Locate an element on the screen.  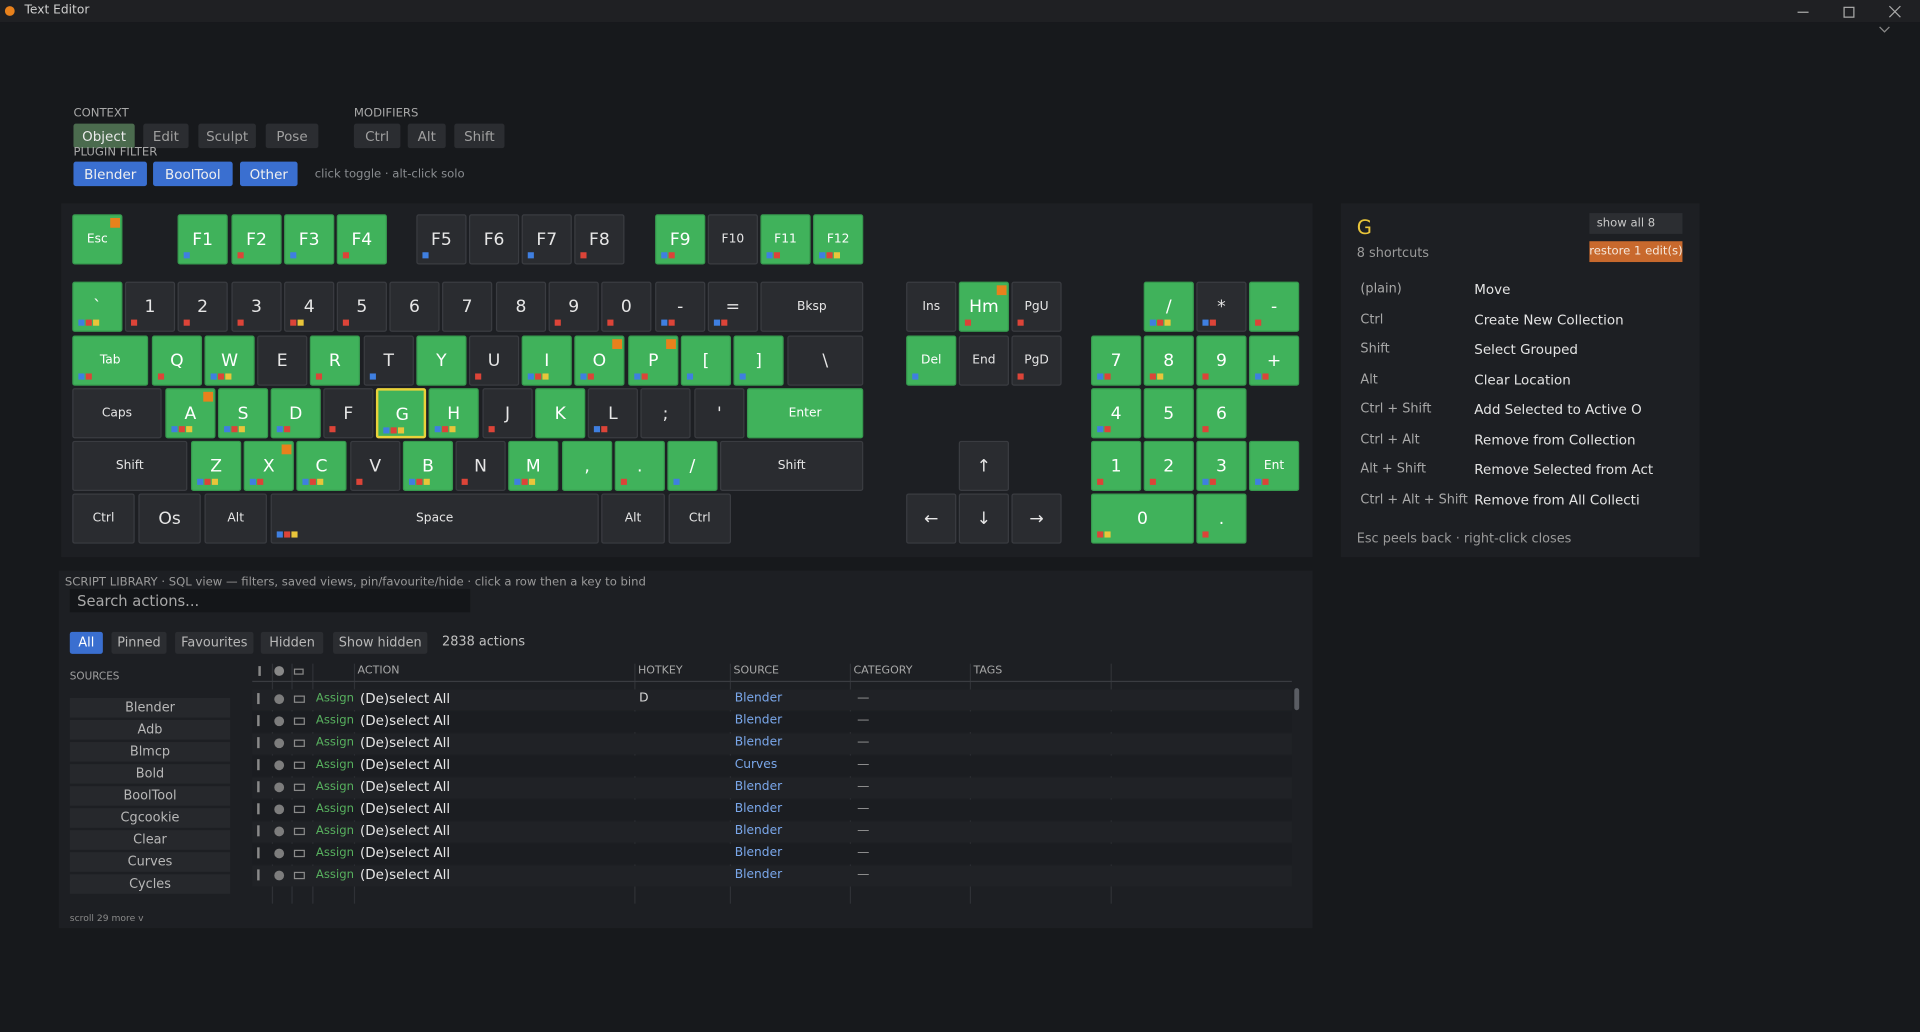
filter-tab: All is located at coordinates (86, 642).